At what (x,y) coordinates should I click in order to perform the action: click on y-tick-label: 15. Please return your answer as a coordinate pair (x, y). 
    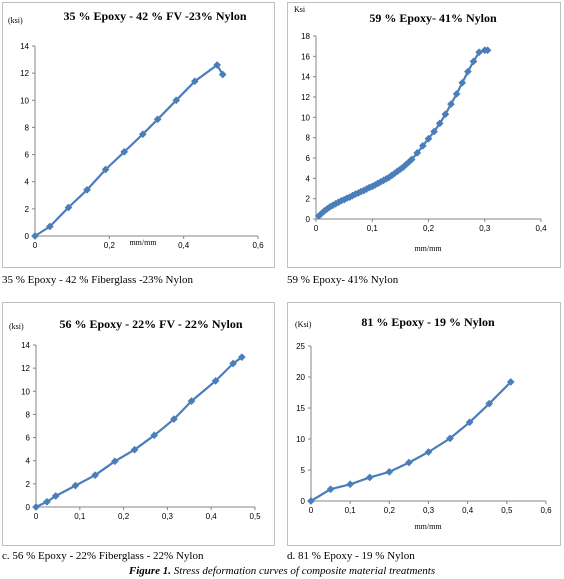
    Looking at the image, I should click on (300, 408).